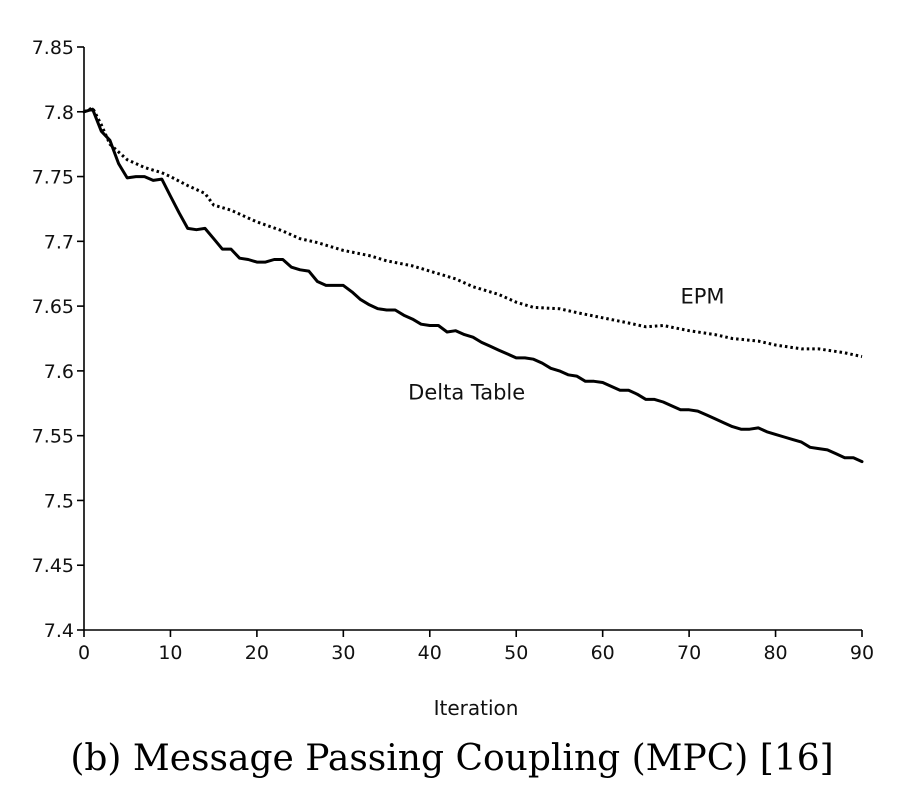  Describe the element at coordinates (59, 501) in the screenshot. I see `y-tick-label: 7.5` at that location.